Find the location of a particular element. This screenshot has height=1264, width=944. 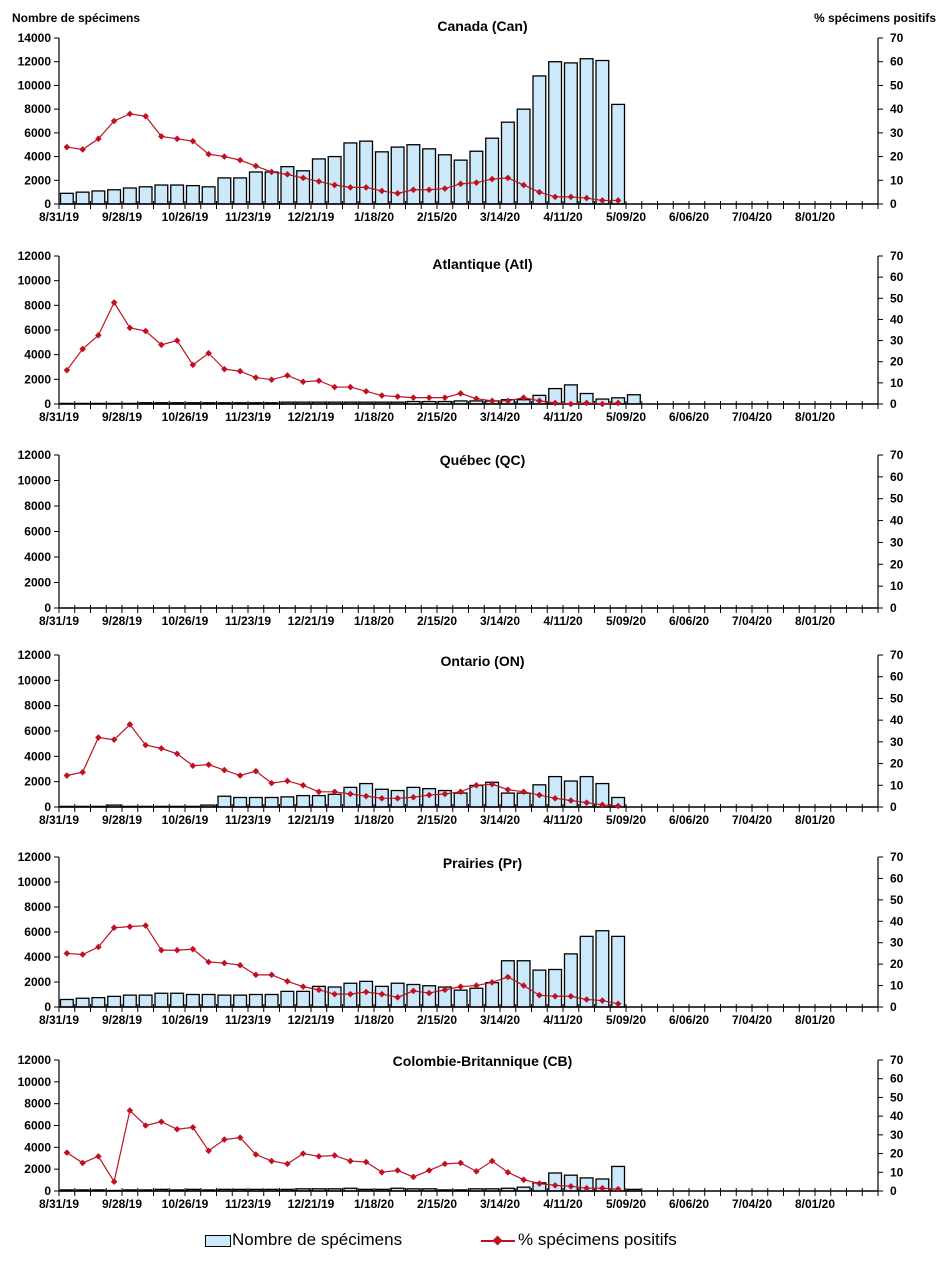

x-tick-label: 5/09/20 is located at coordinates (626, 1020).